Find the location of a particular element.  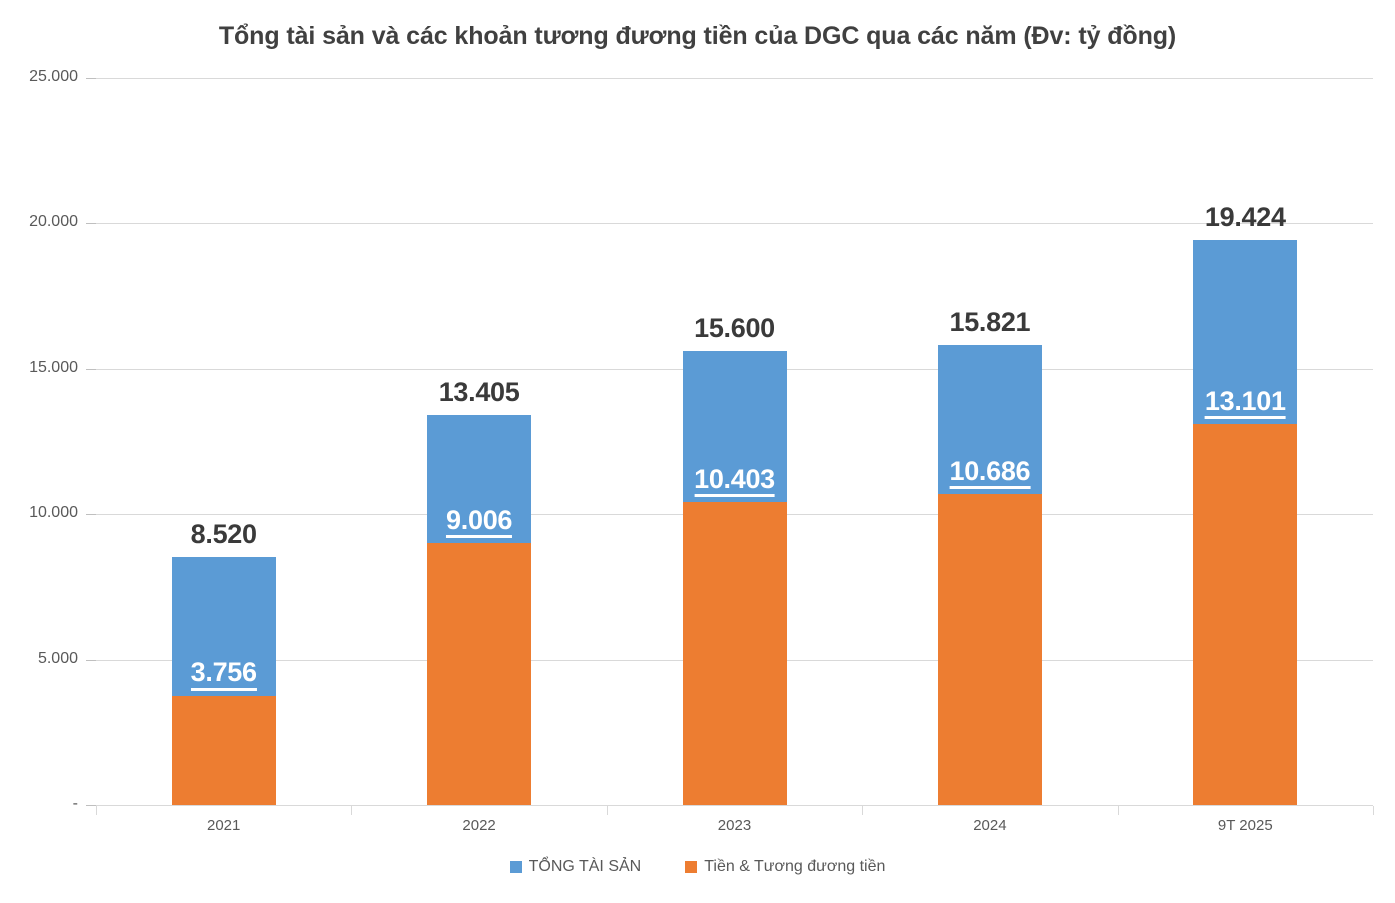

bar-group: 15.600 10.403 is located at coordinates (734, 559).